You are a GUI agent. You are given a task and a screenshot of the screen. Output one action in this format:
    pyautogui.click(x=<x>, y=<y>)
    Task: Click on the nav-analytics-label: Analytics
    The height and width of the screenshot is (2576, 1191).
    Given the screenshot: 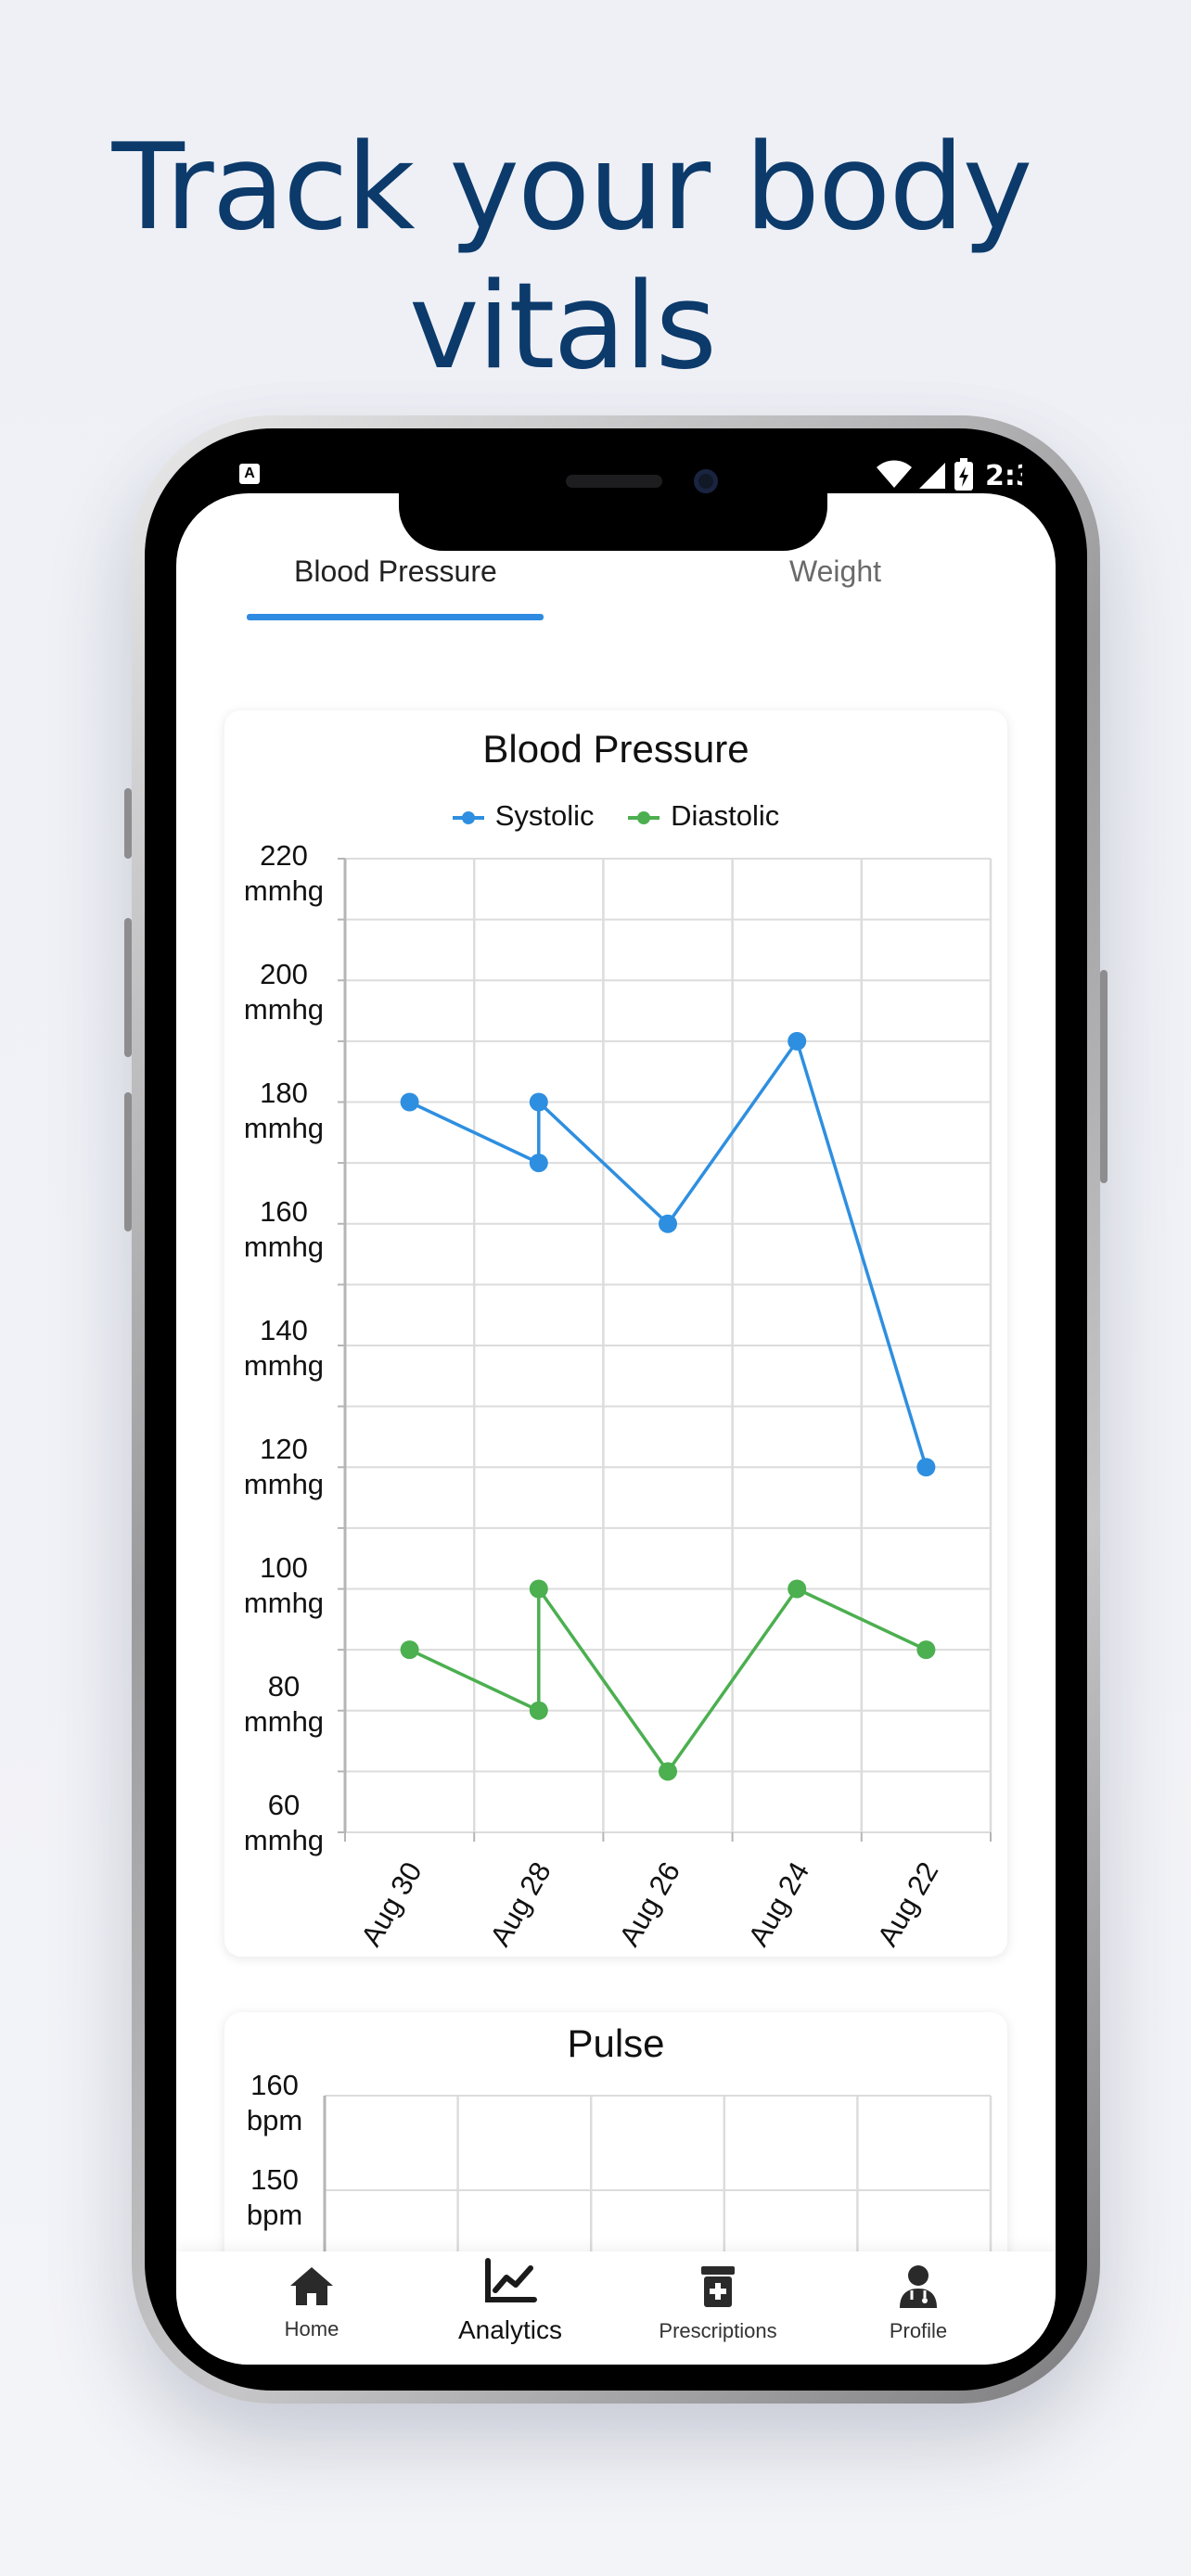 What is the action you would take?
    pyautogui.click(x=510, y=2329)
    